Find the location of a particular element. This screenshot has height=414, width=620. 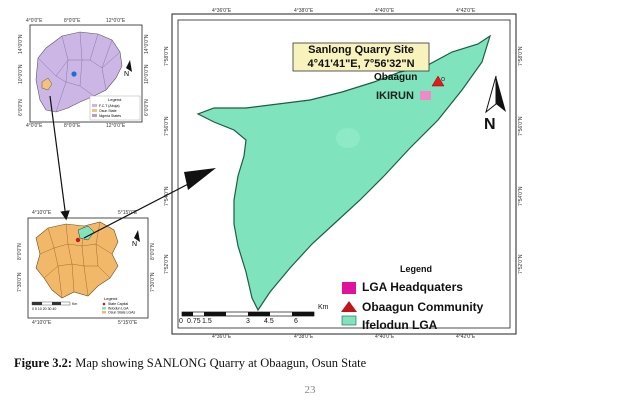

nigeria-bottom-tick: 12°0'0"E is located at coordinates (116, 126).